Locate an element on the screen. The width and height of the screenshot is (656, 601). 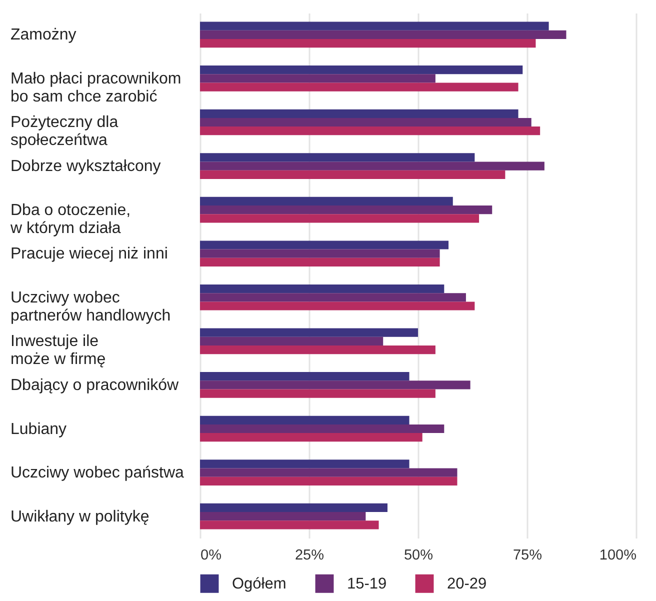
x-tick-label: 25% is located at coordinates (309, 556).